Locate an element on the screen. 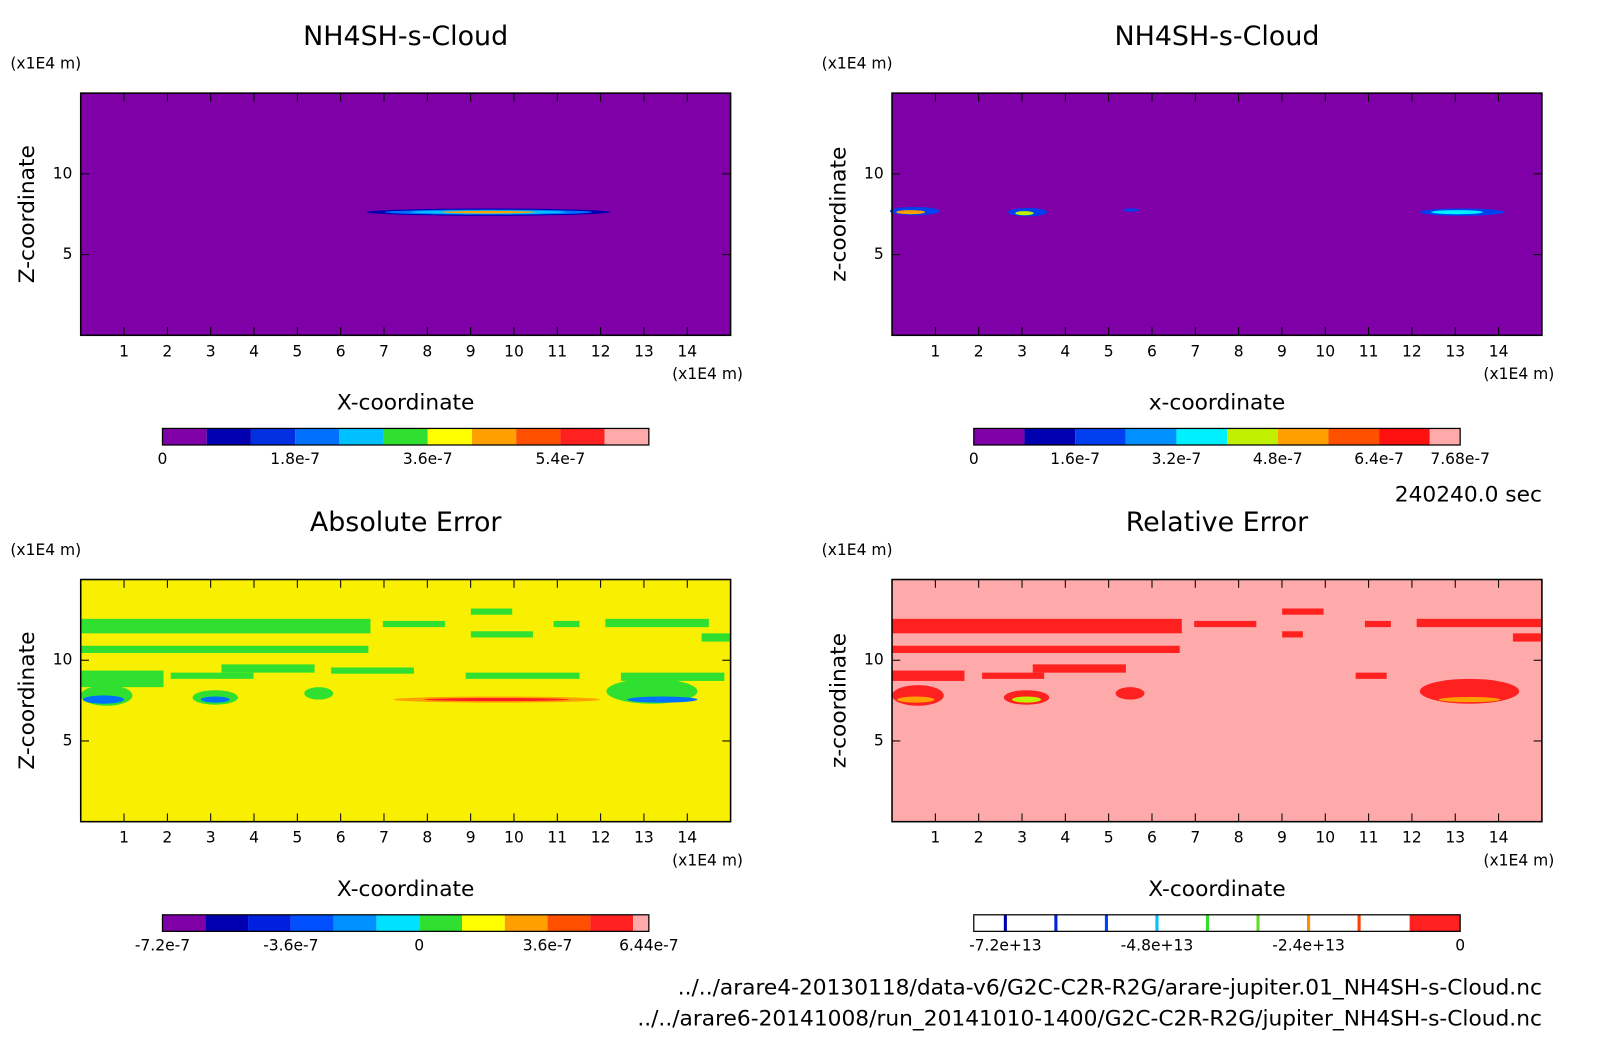 This screenshot has width=1604, height=1058. y-tick-label: 5 is located at coordinates (879, 740).